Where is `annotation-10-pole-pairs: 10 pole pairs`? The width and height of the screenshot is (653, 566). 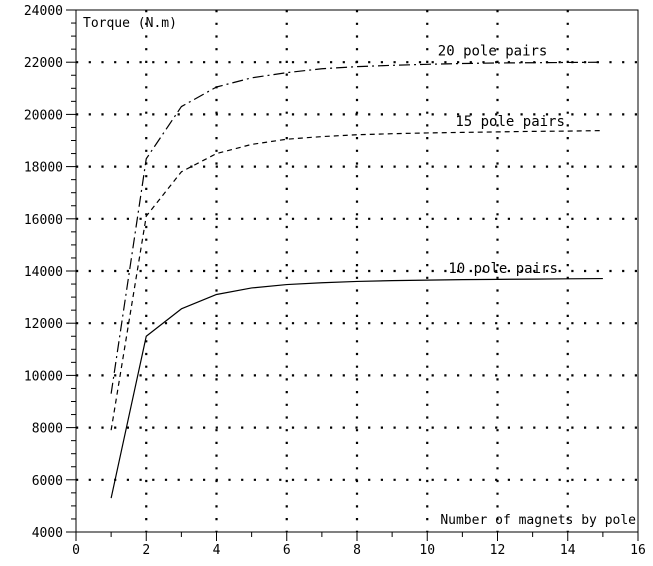
annotation-10-pole-pairs: 10 pole pairs is located at coordinates (503, 269).